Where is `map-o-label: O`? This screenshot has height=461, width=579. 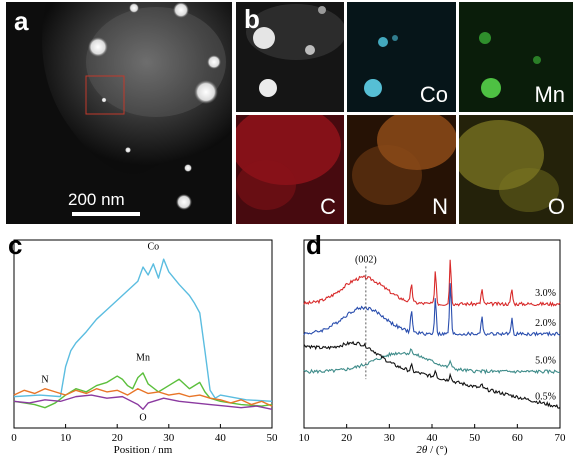
map-o-label: O is located at coordinates (556, 206).